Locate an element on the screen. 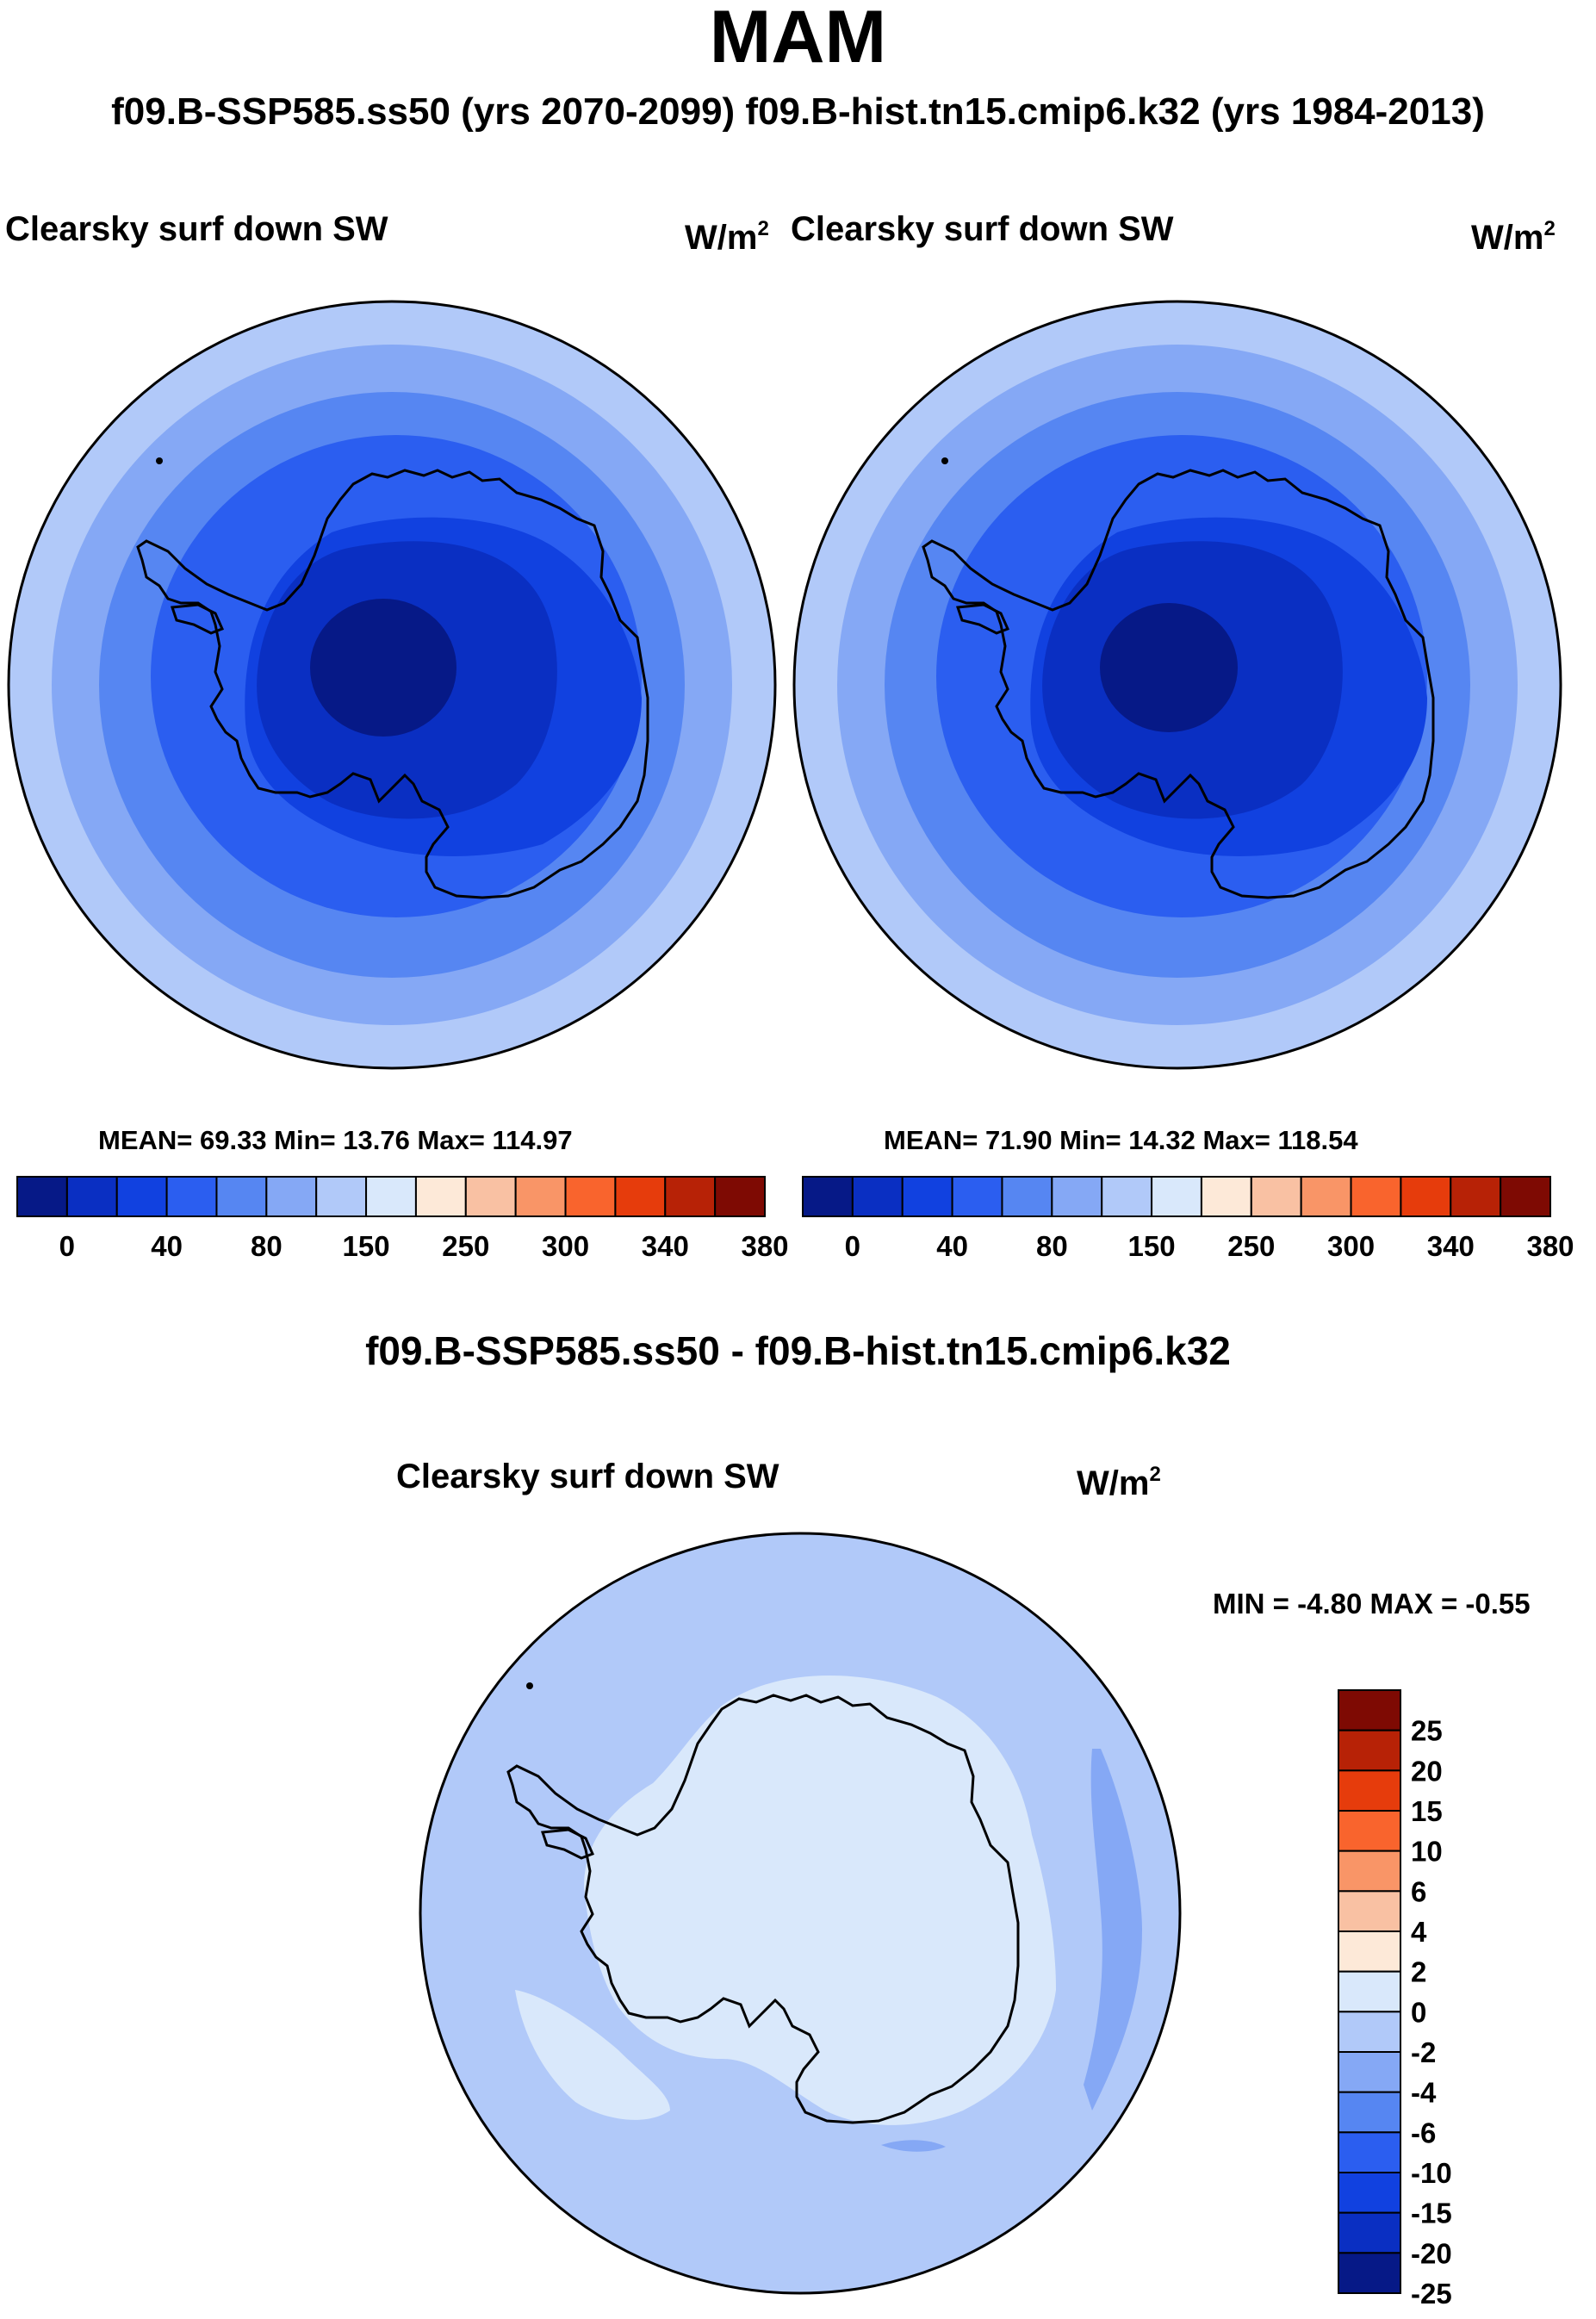 This screenshot has width=1596, height=2319. colorbar-tick-label: -25 is located at coordinates (1431, 2294).